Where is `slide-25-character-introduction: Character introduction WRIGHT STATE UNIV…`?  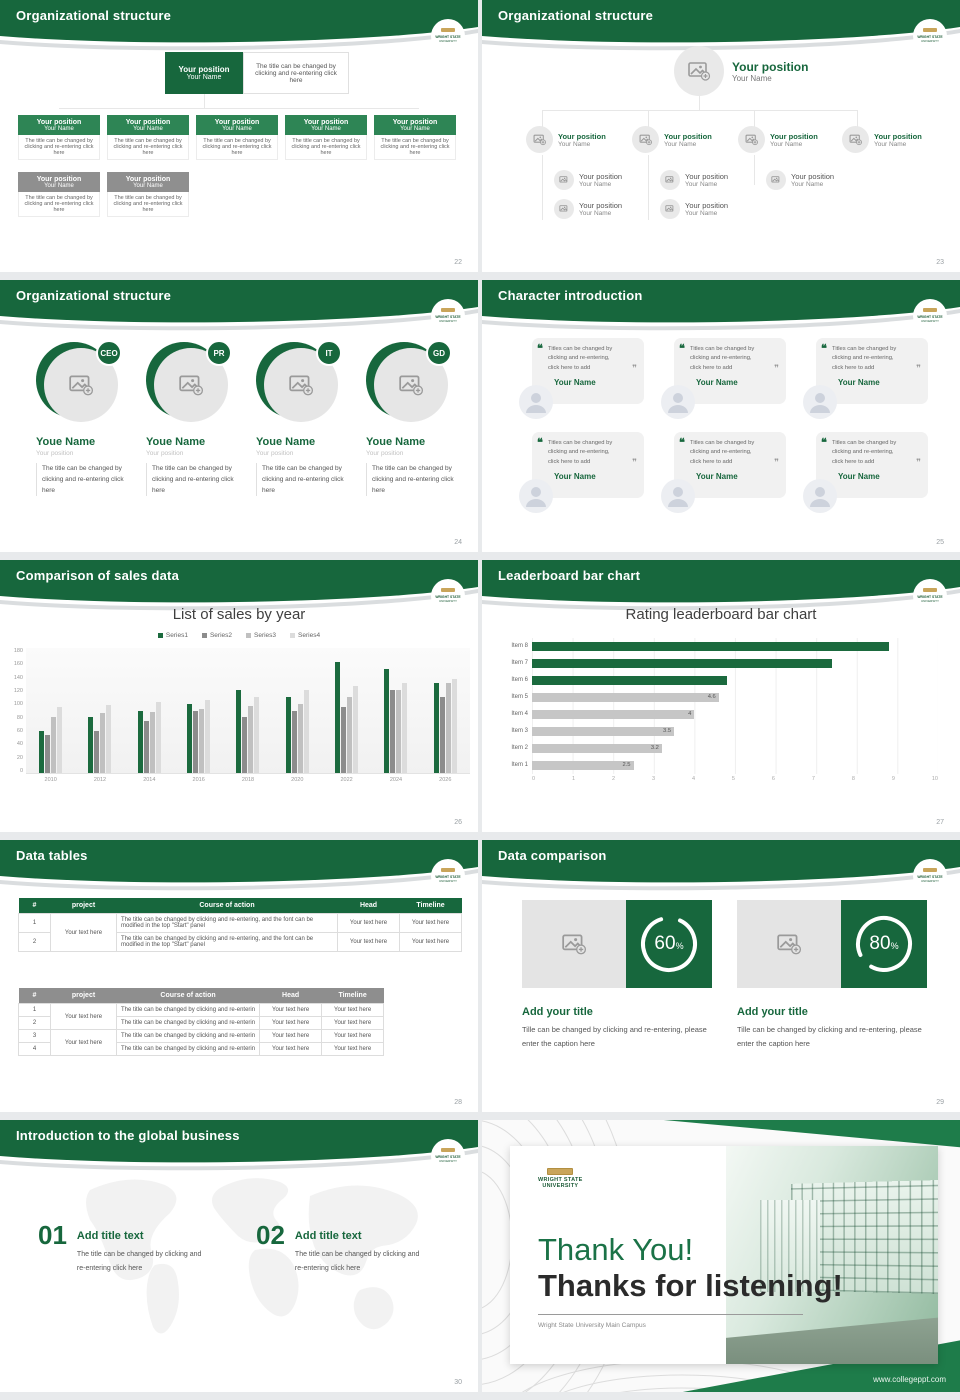 slide-25-character-introduction: Character introduction WRIGHT STATE UNIV… is located at coordinates (721, 416).